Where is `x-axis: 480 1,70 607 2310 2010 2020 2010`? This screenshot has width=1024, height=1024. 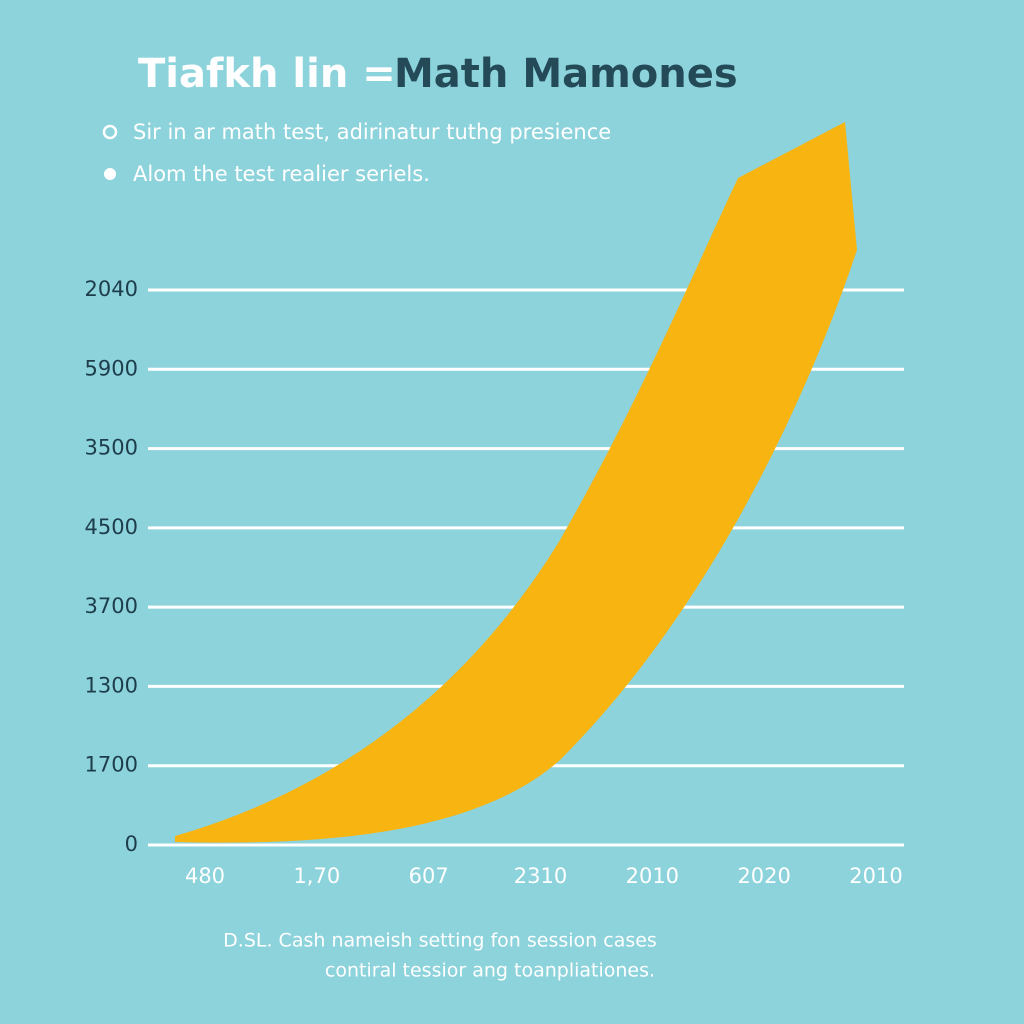
x-axis: 480 1,70 607 2310 2010 2020 2010 is located at coordinates (544, 876).